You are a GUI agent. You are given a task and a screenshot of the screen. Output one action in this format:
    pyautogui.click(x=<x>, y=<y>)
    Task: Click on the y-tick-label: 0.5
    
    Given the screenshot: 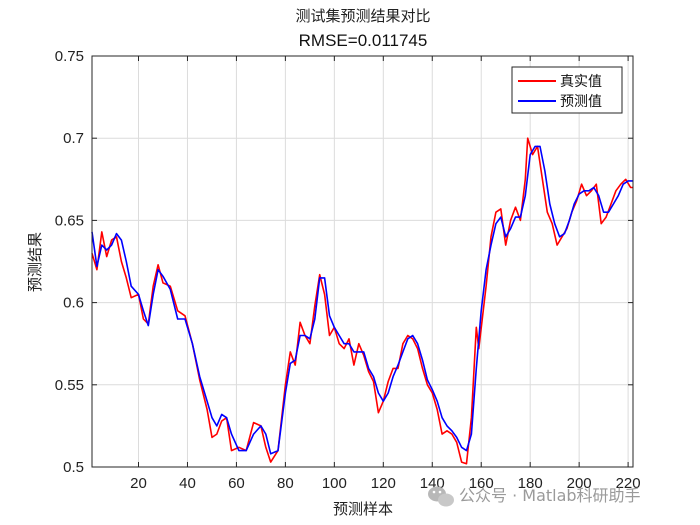 What is the action you would take?
    pyautogui.click(x=73, y=467)
    